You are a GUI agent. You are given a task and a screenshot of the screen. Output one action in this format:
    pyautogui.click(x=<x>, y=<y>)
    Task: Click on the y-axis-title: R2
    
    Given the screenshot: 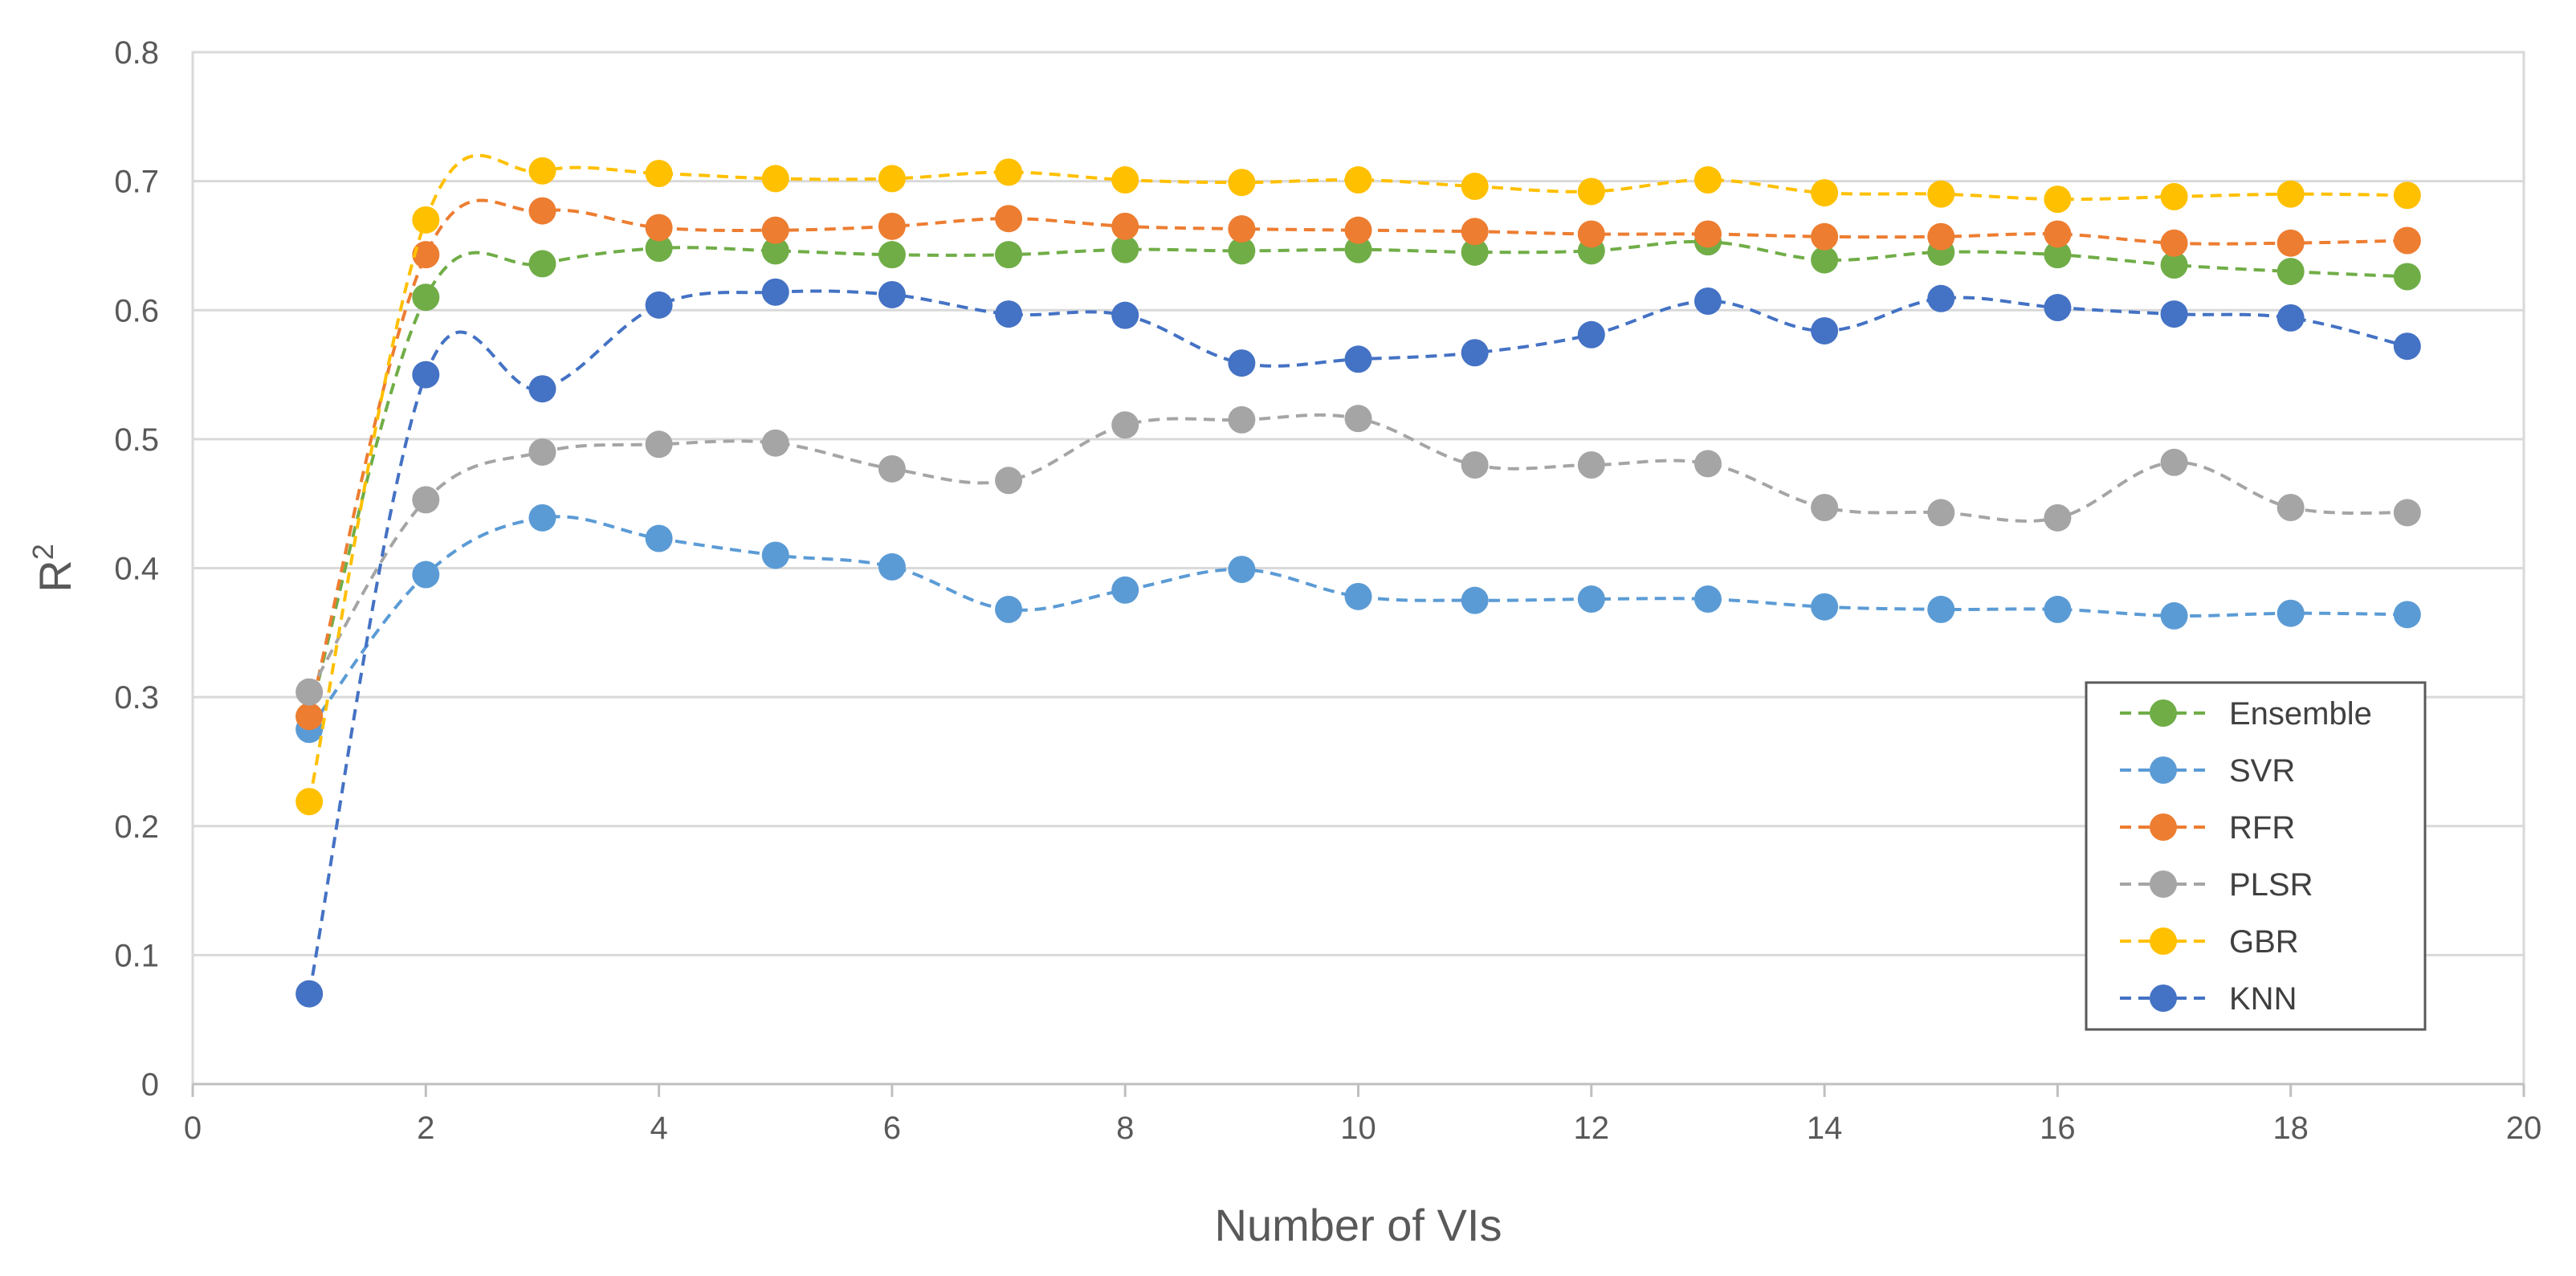 What is the action you would take?
    pyautogui.click(x=53, y=568)
    